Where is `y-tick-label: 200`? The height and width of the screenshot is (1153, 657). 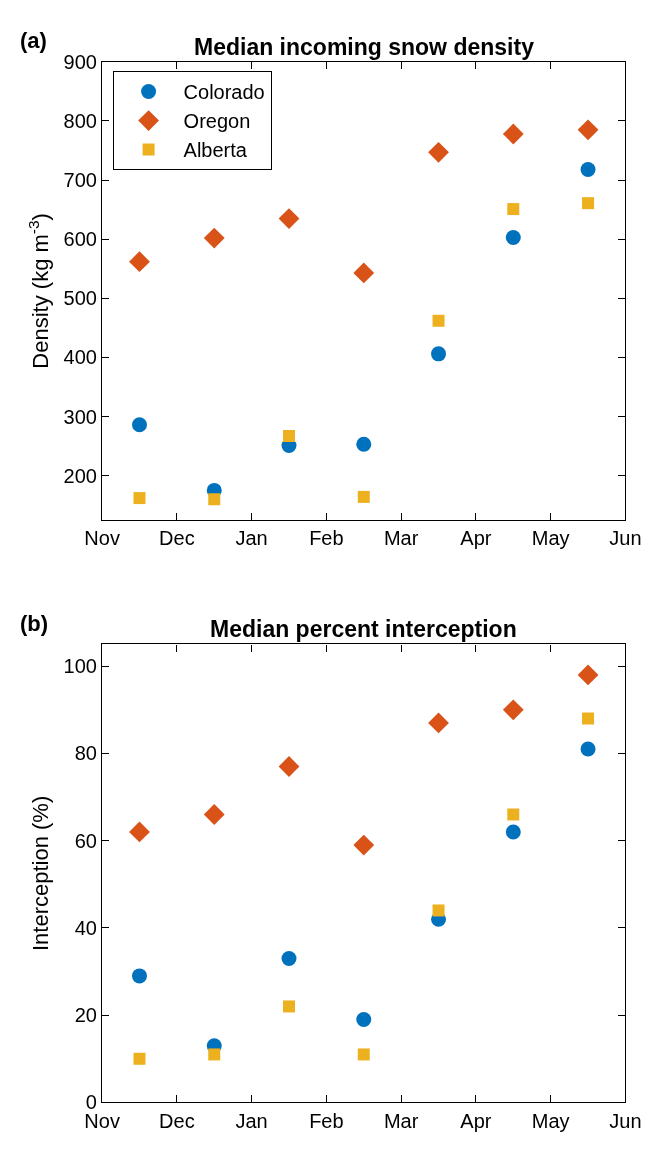
y-tick-label: 200 is located at coordinates (80, 475).